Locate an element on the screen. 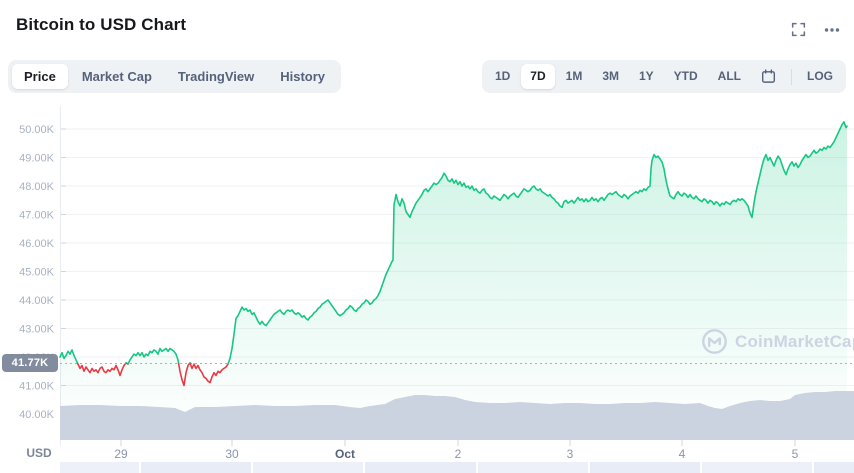 The image size is (854, 473). tab-history: History is located at coordinates (302, 76).